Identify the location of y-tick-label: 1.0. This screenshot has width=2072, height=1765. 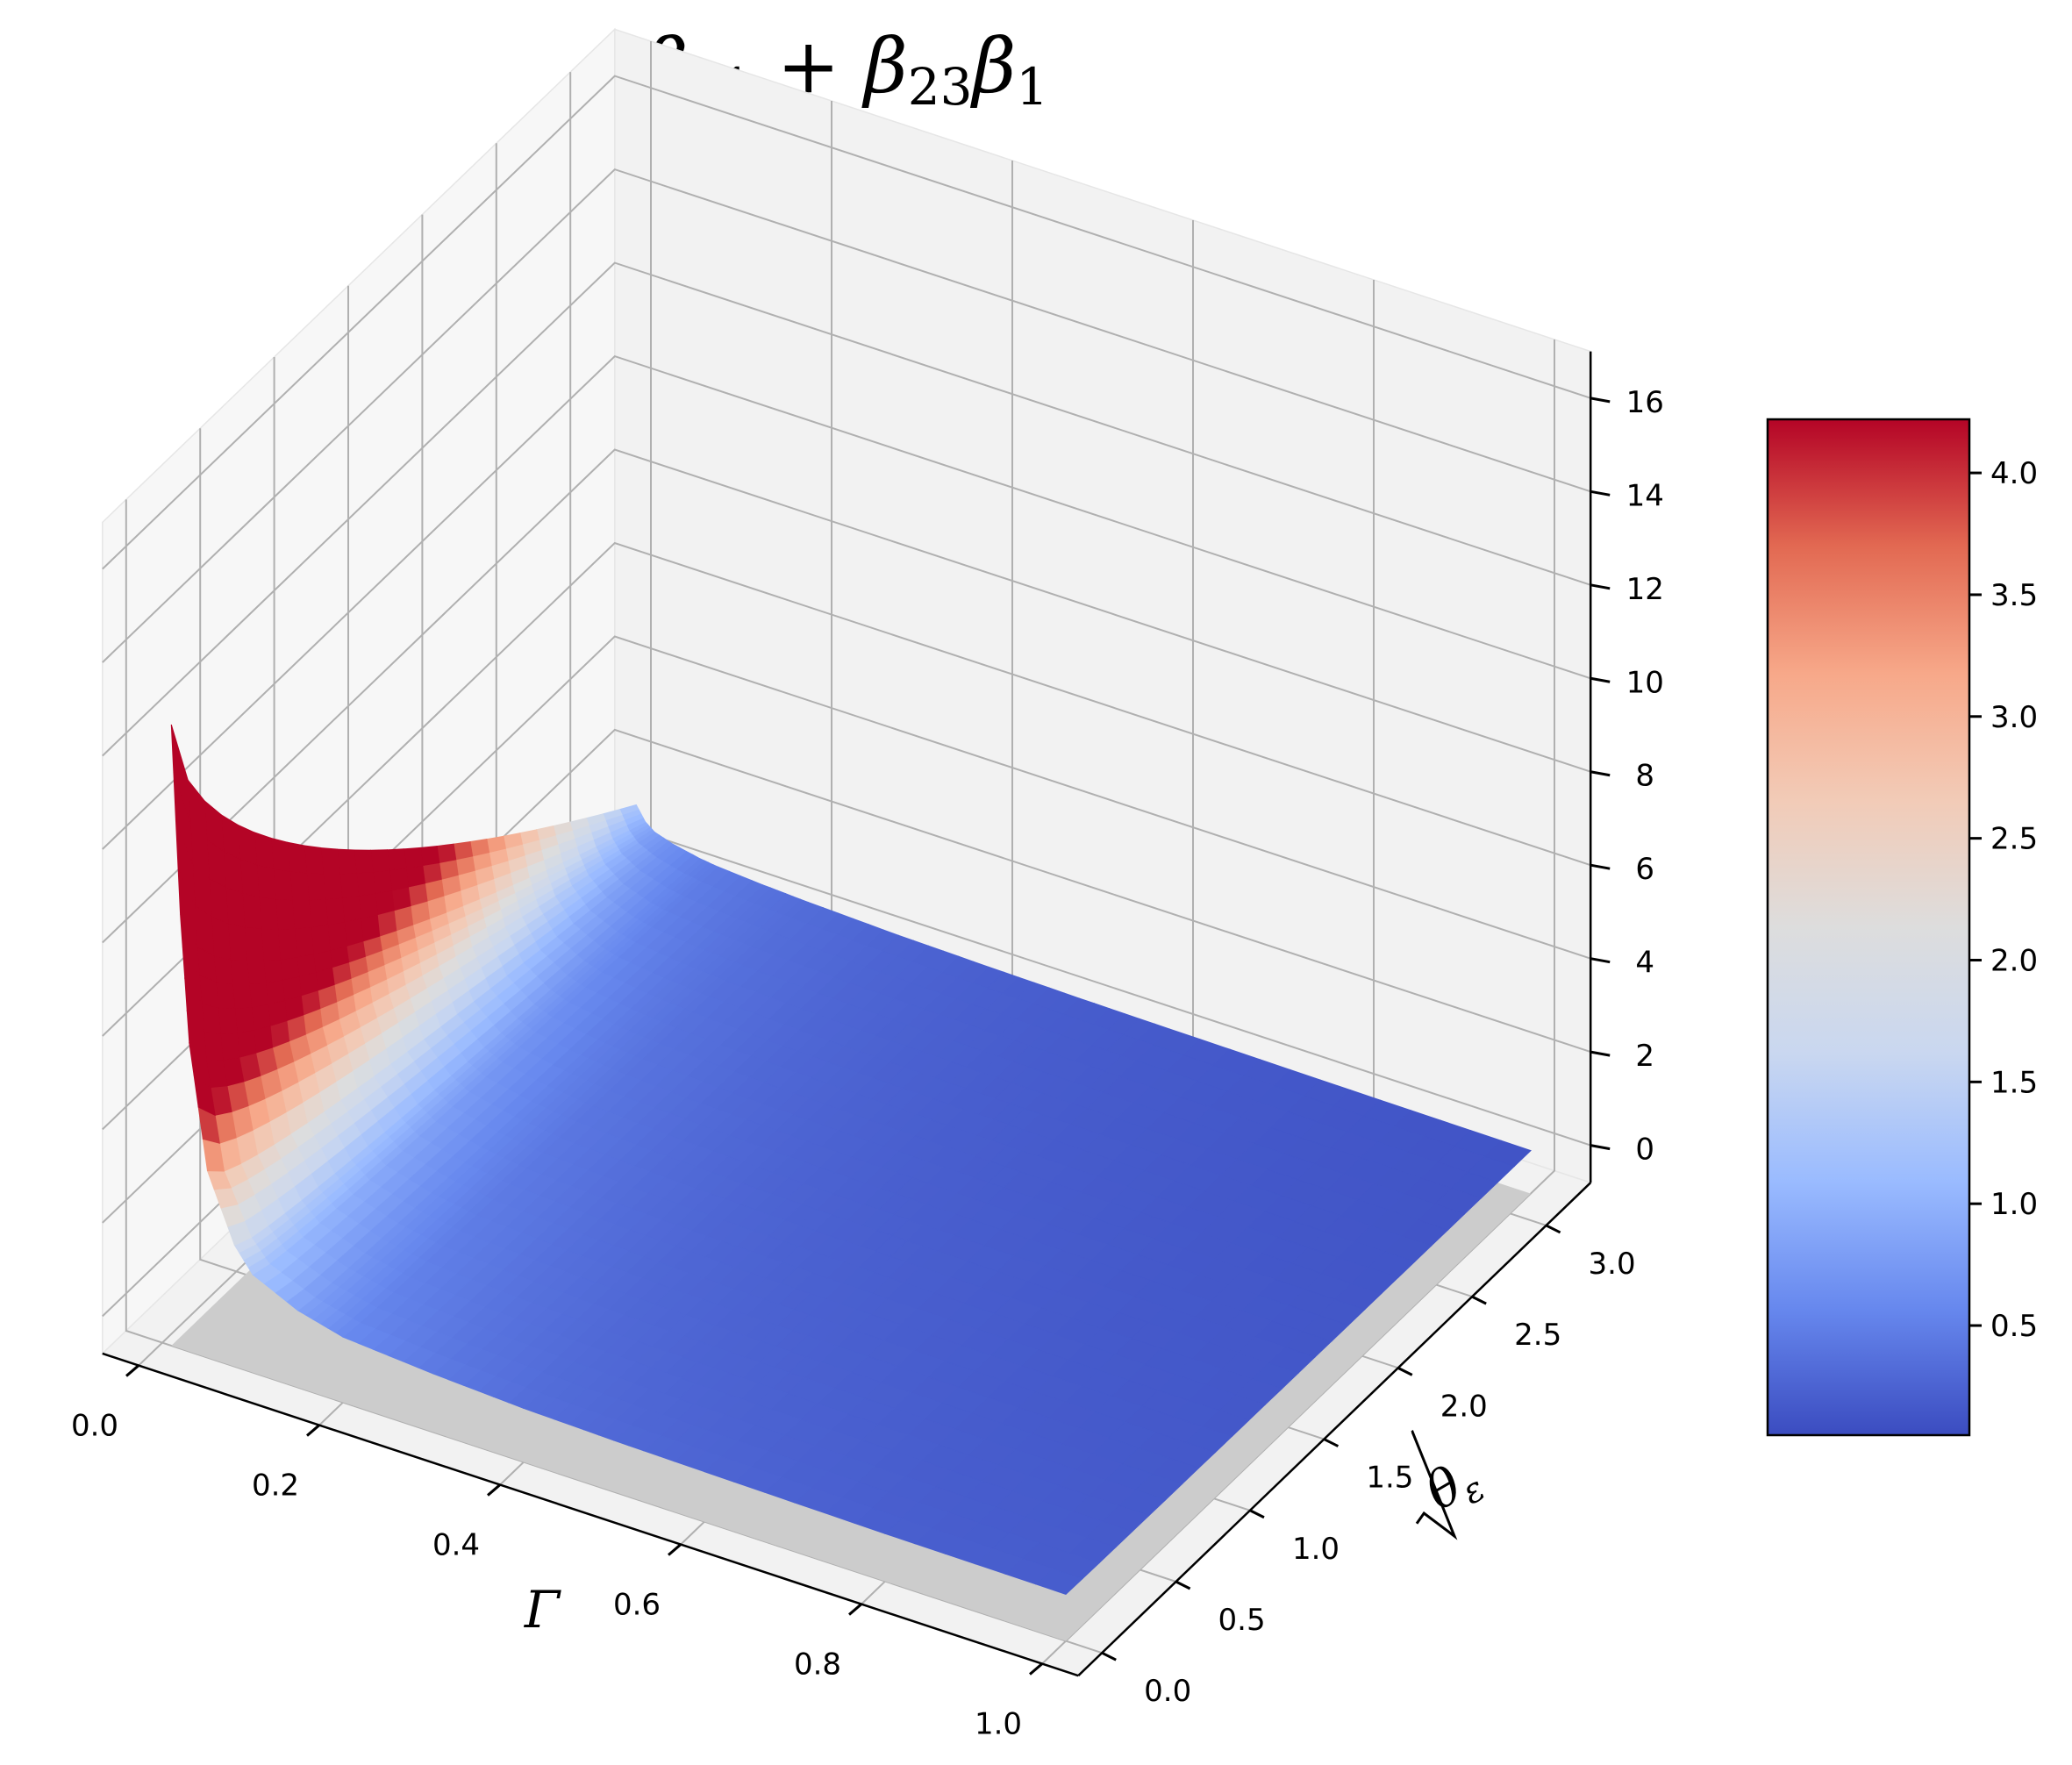
(1316, 1549).